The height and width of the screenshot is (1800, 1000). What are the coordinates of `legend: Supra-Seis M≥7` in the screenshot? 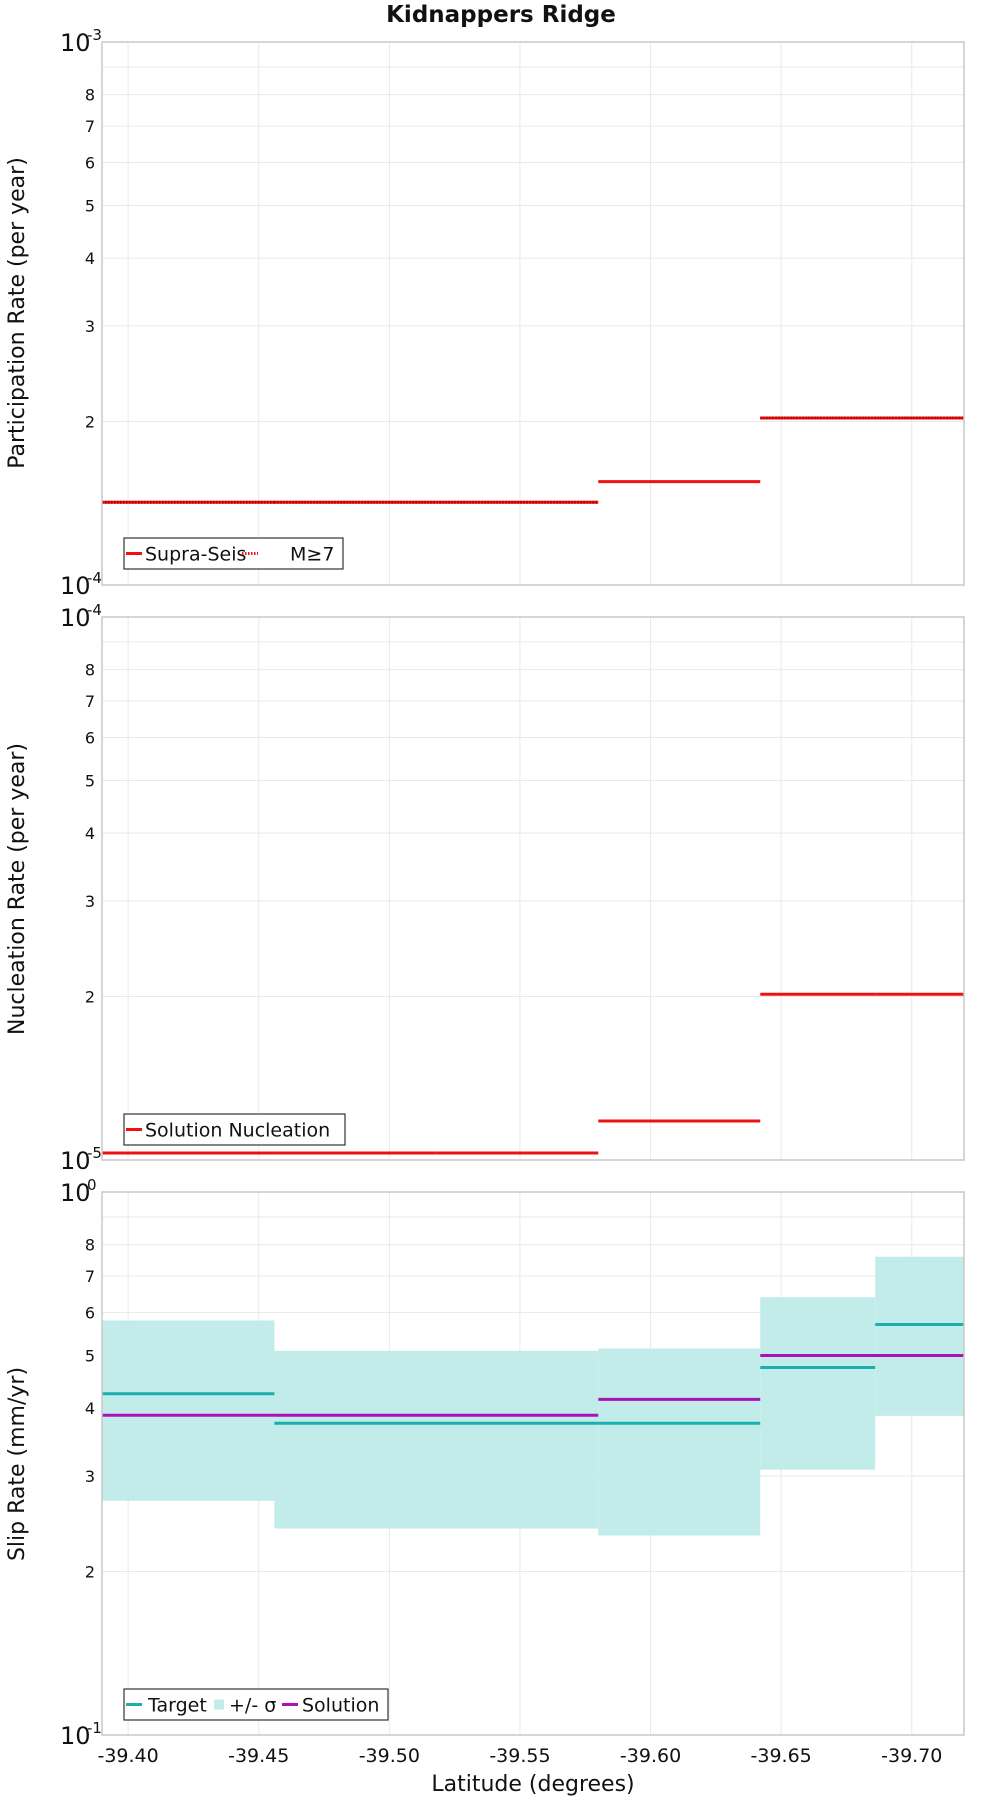 It's located at (233, 553).